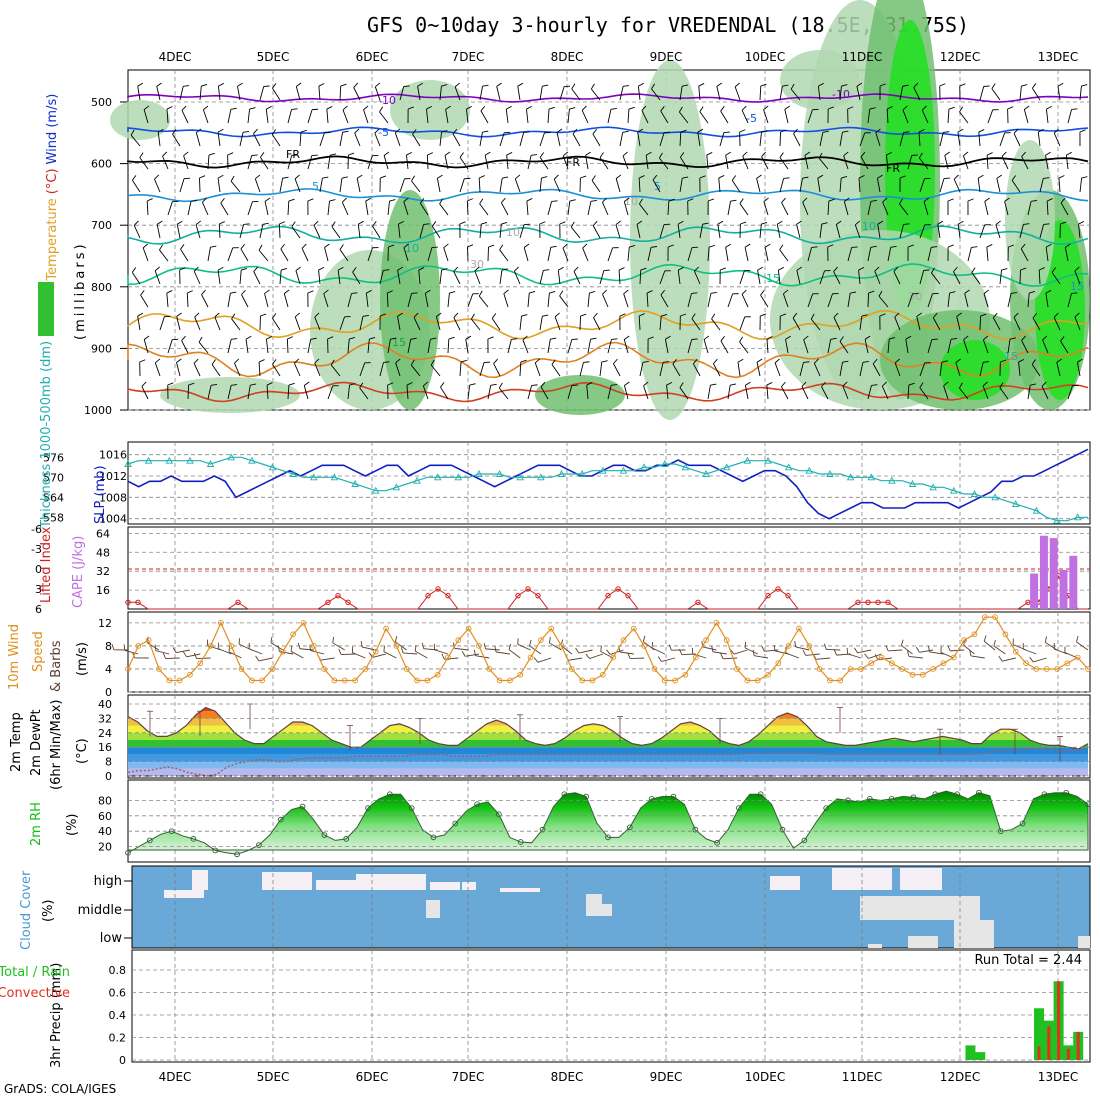 The height and width of the screenshot is (1100, 1100). What do you see at coordinates (608, 736) in the screenshot?
I see `temp-band` at bounding box center [608, 736].